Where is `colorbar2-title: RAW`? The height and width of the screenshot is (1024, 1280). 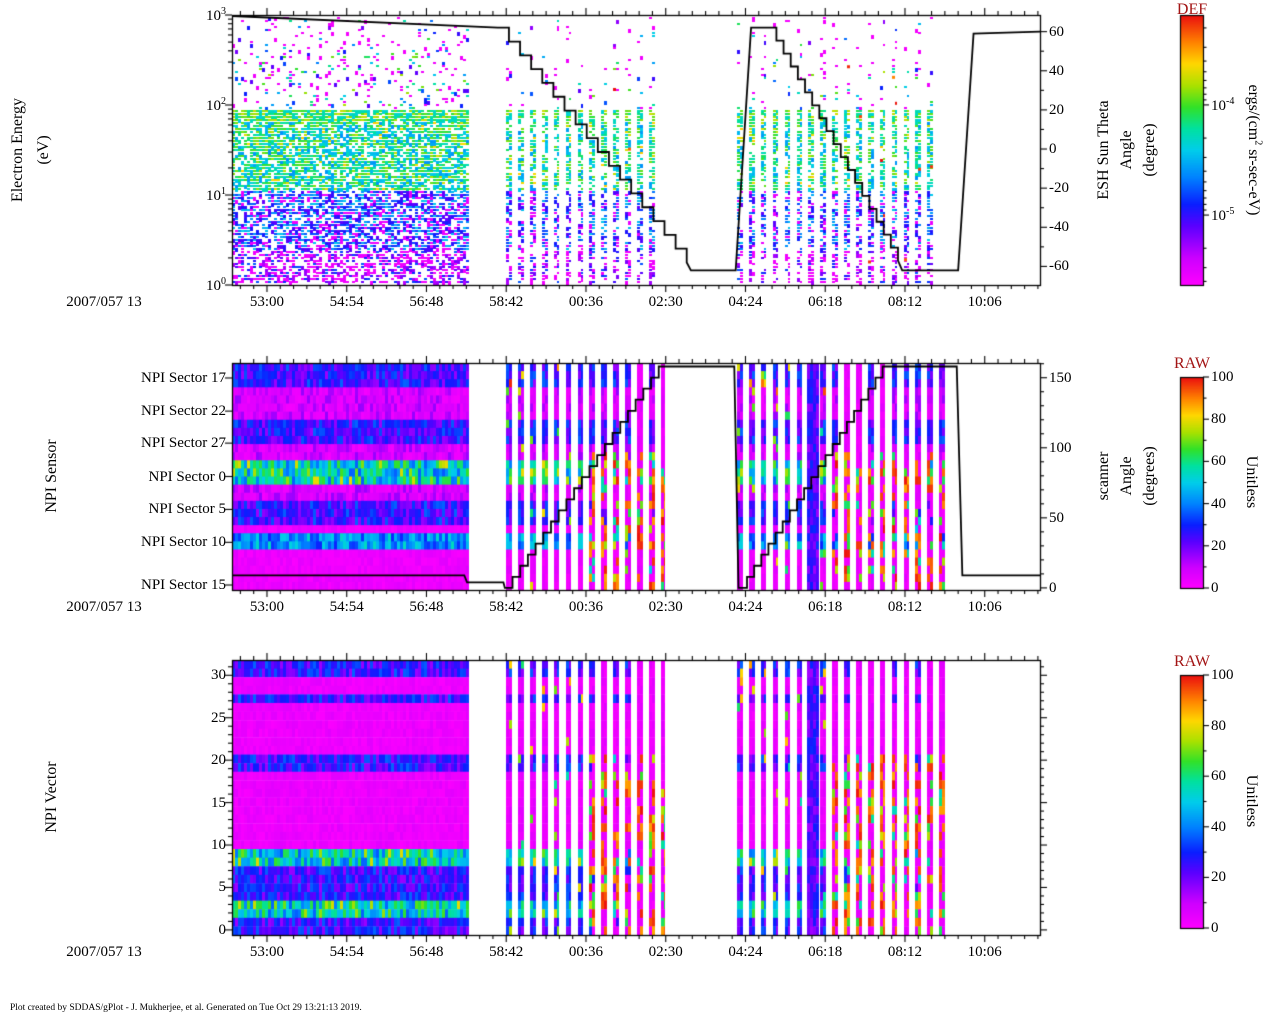 colorbar2-title: RAW is located at coordinates (1192, 364).